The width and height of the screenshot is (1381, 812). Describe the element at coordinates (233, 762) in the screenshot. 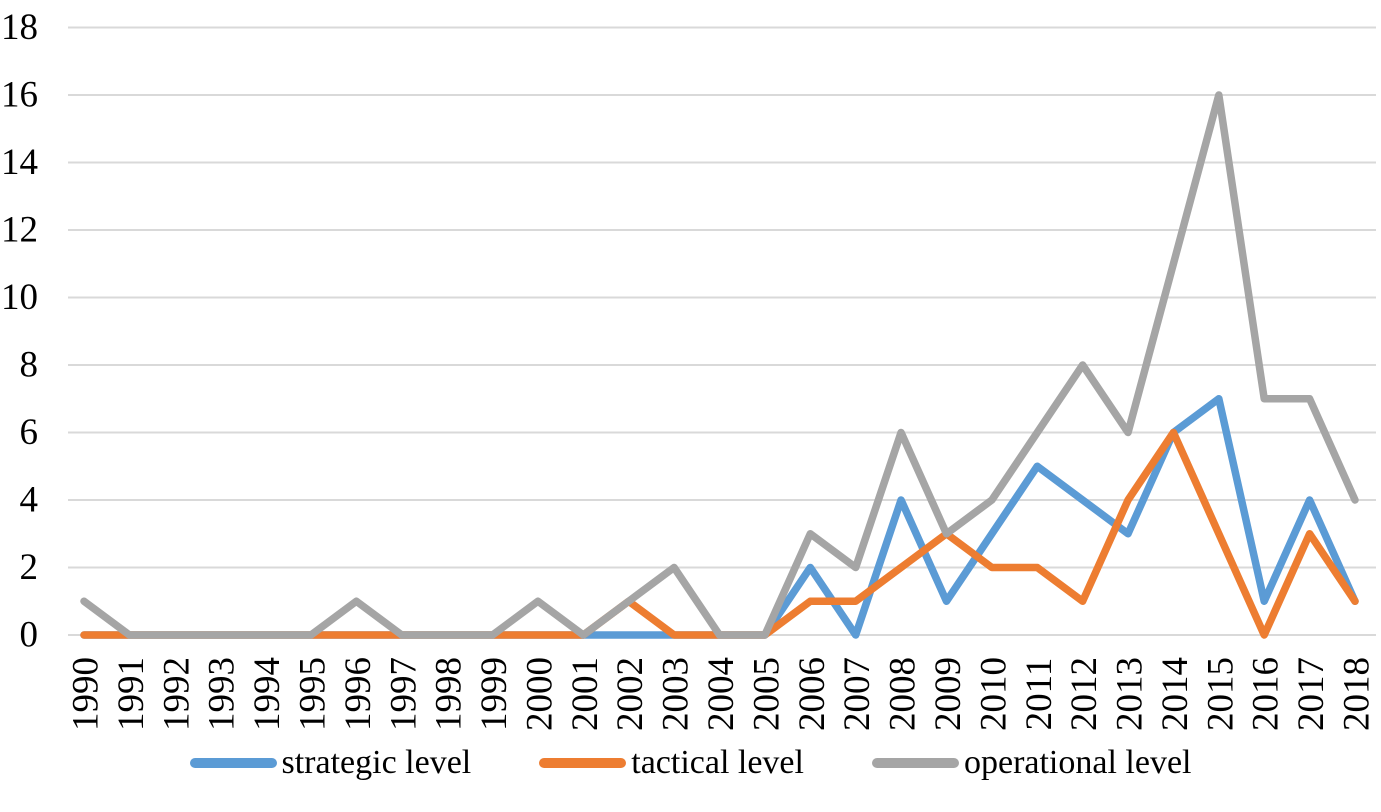

I see `legend-swatch-strategic-level-icon` at that location.